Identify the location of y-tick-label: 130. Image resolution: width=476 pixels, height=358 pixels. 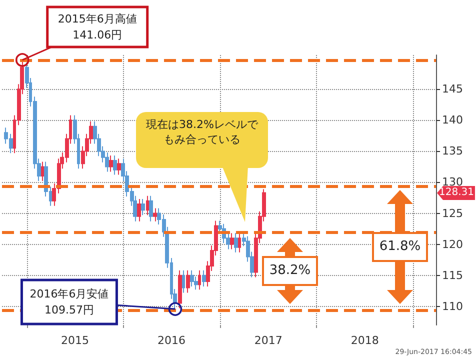
(452, 182).